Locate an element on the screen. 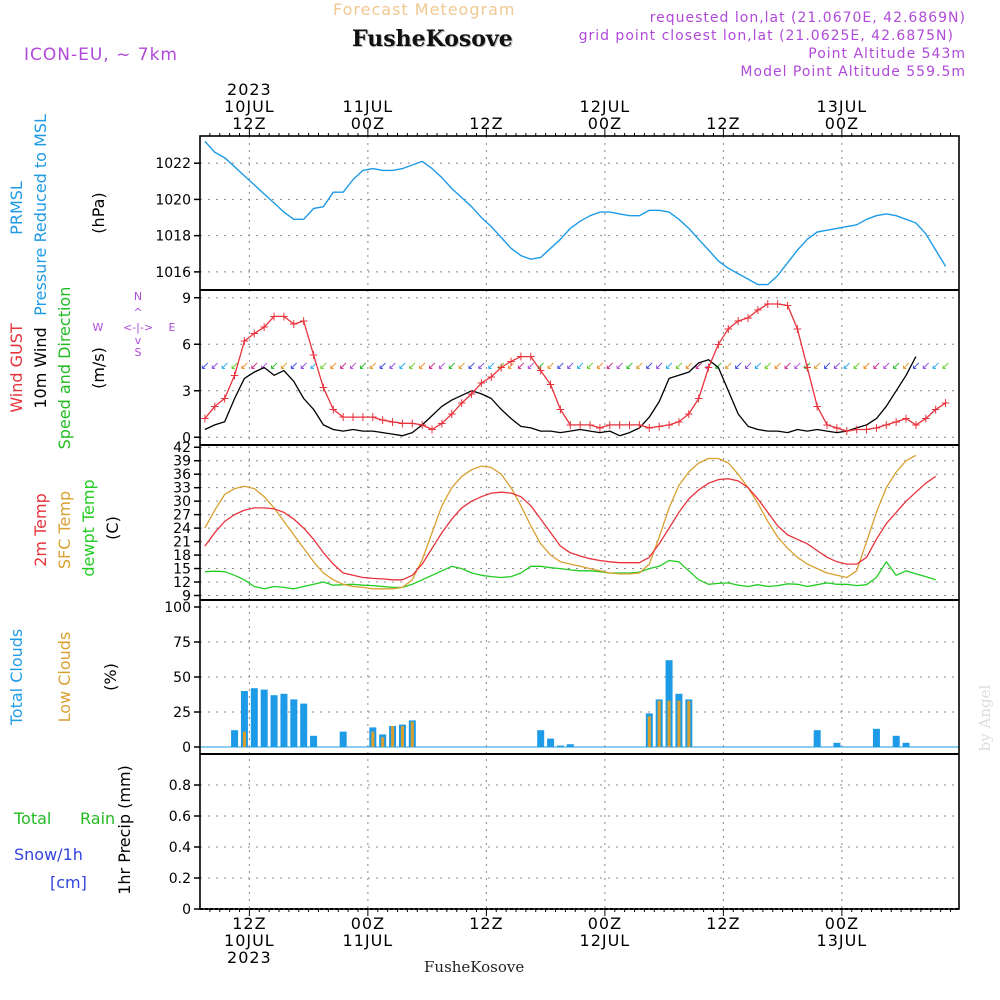  temp-2m-label: 2m Temp is located at coordinates (40, 530).